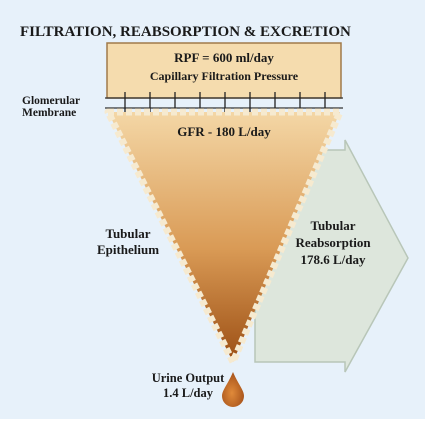  I want to click on urine-label: Urine Output, so click(188, 378).